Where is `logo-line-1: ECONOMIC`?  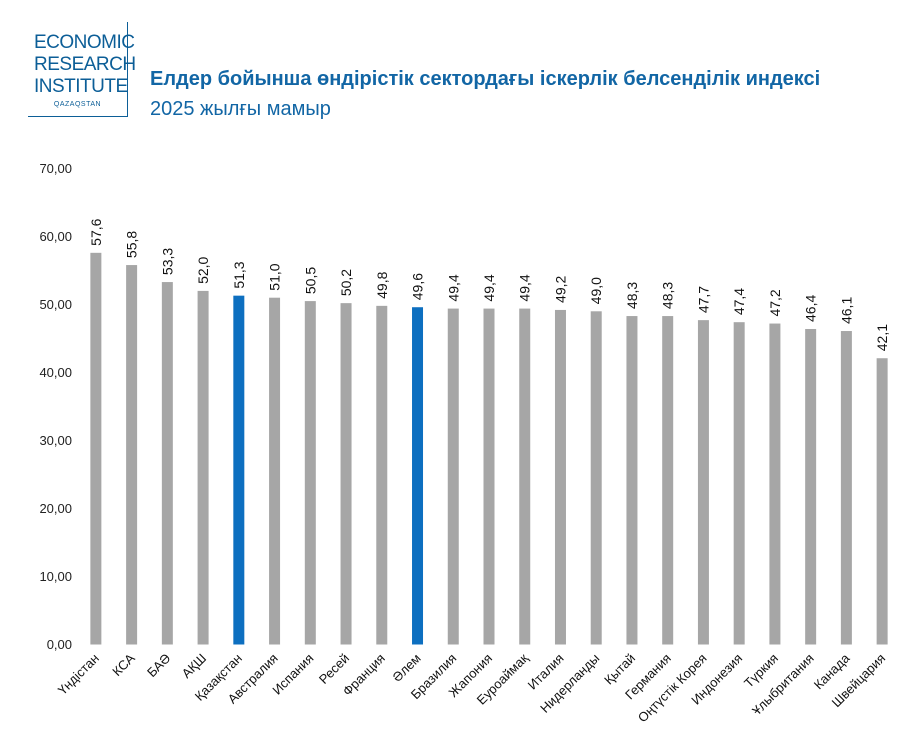
logo-line-1: ECONOMIC is located at coordinates (84, 42).